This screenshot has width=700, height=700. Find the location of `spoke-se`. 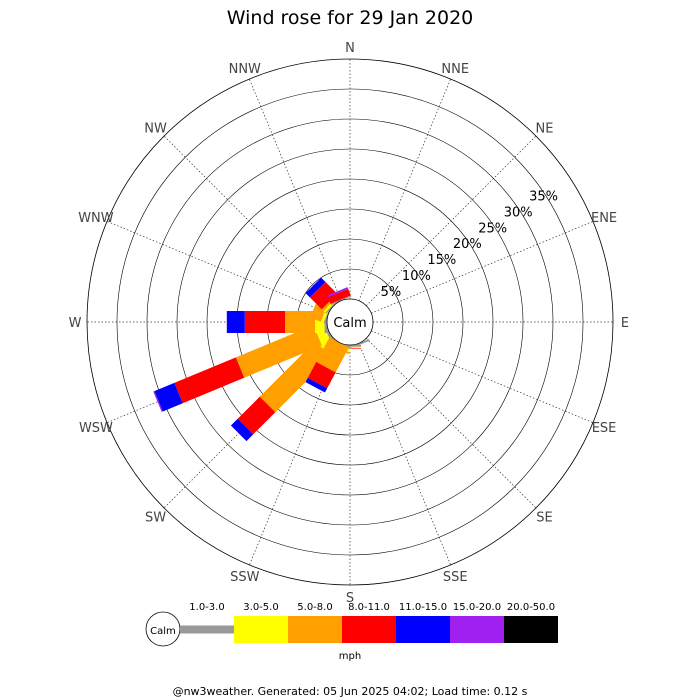

spoke-se is located at coordinates (451, 423).